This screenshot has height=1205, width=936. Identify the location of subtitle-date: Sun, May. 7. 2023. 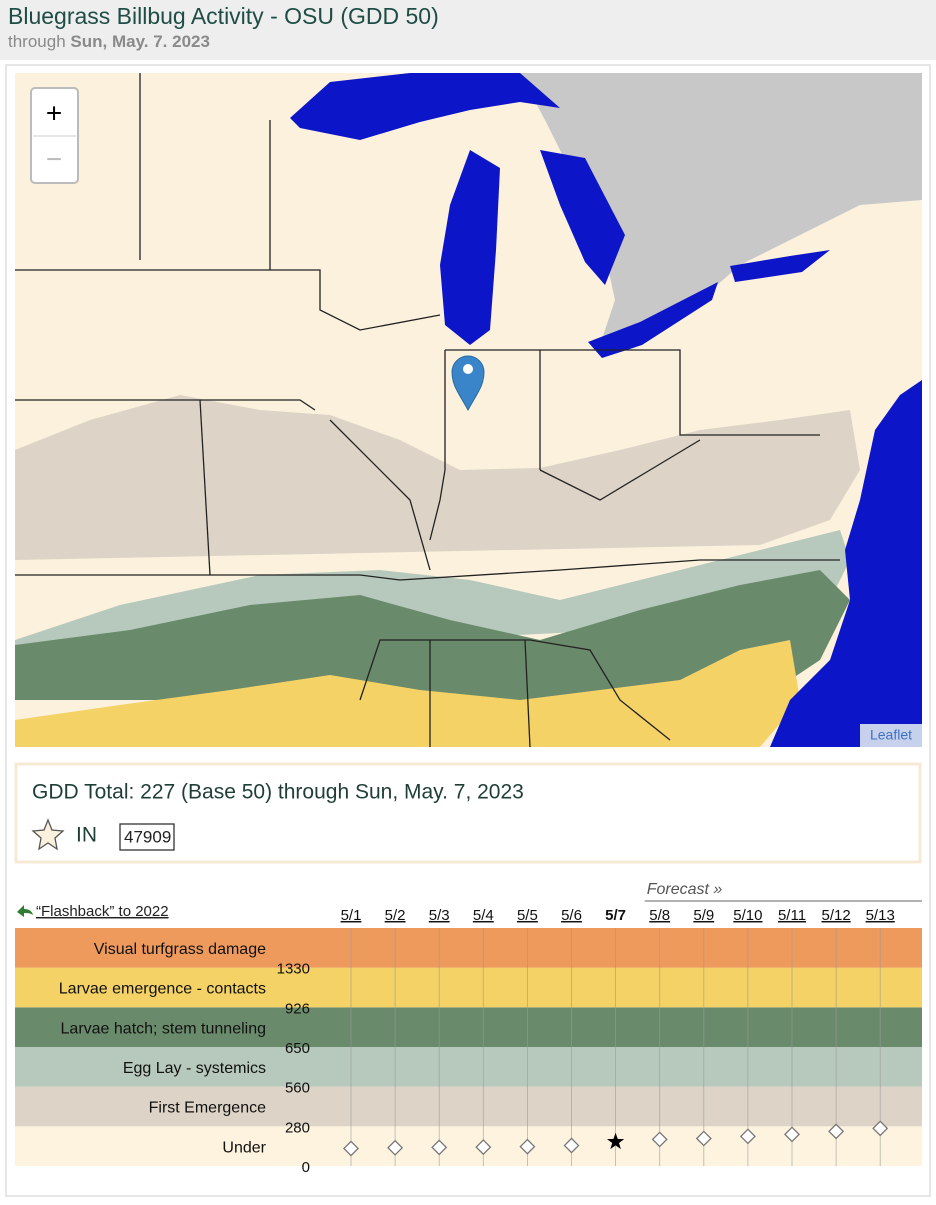
(140, 41).